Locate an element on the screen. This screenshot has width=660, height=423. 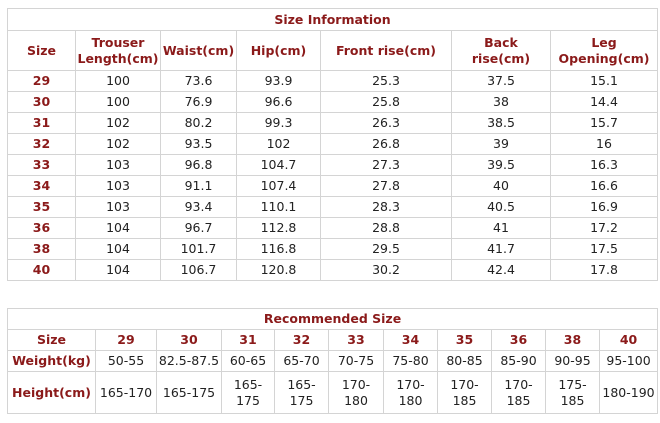
value-cell: 30 is located at coordinates (189, 340).